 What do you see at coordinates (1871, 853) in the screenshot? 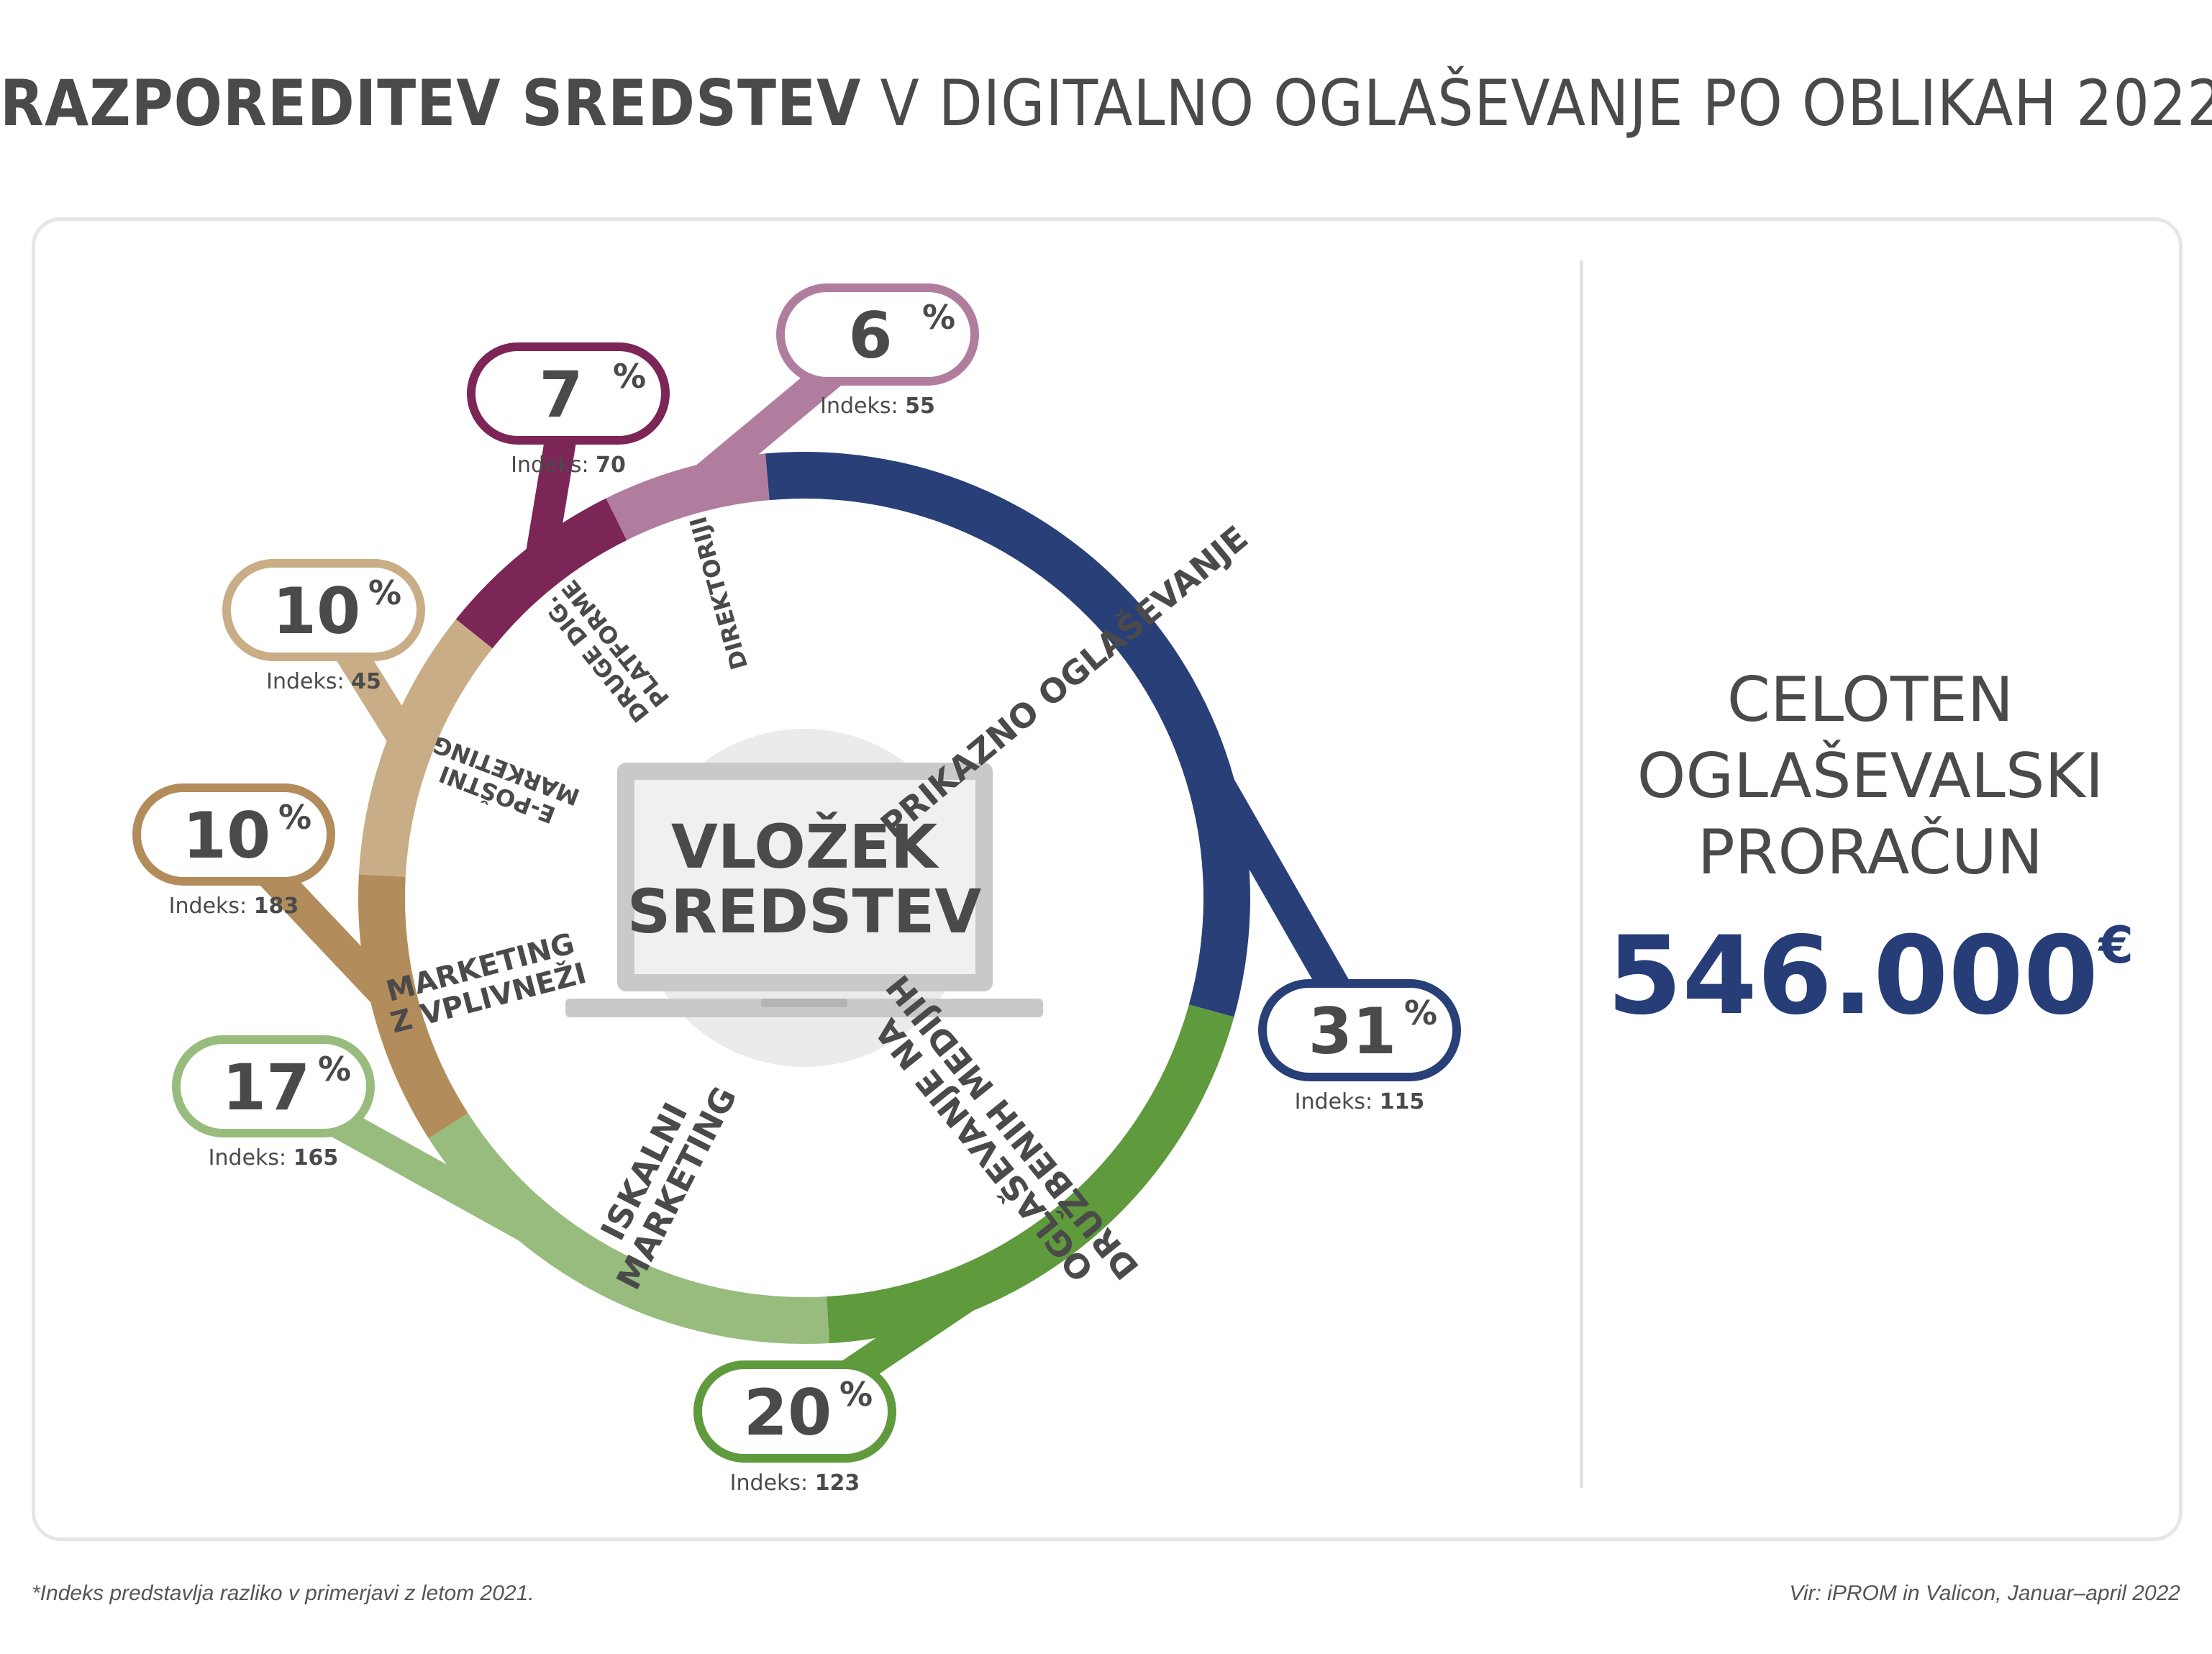
I see `total-label-line3: PRORAČUN` at bounding box center [1871, 853].